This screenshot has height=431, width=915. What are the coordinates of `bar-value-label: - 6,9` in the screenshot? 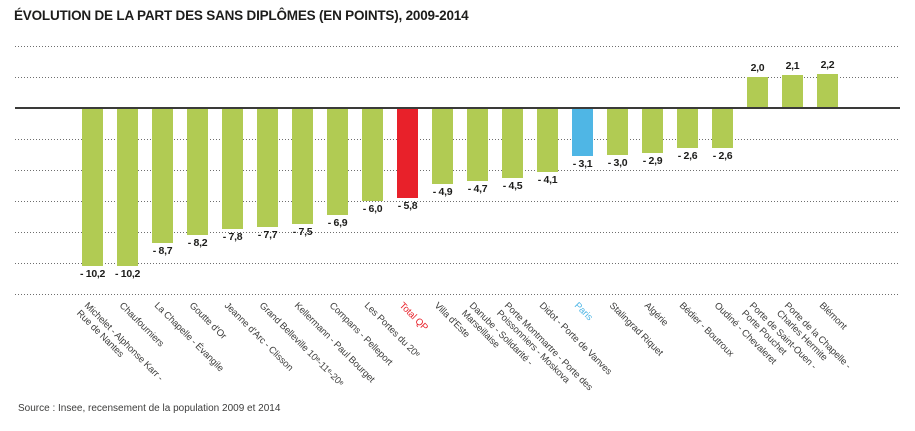 It's located at (337, 222).